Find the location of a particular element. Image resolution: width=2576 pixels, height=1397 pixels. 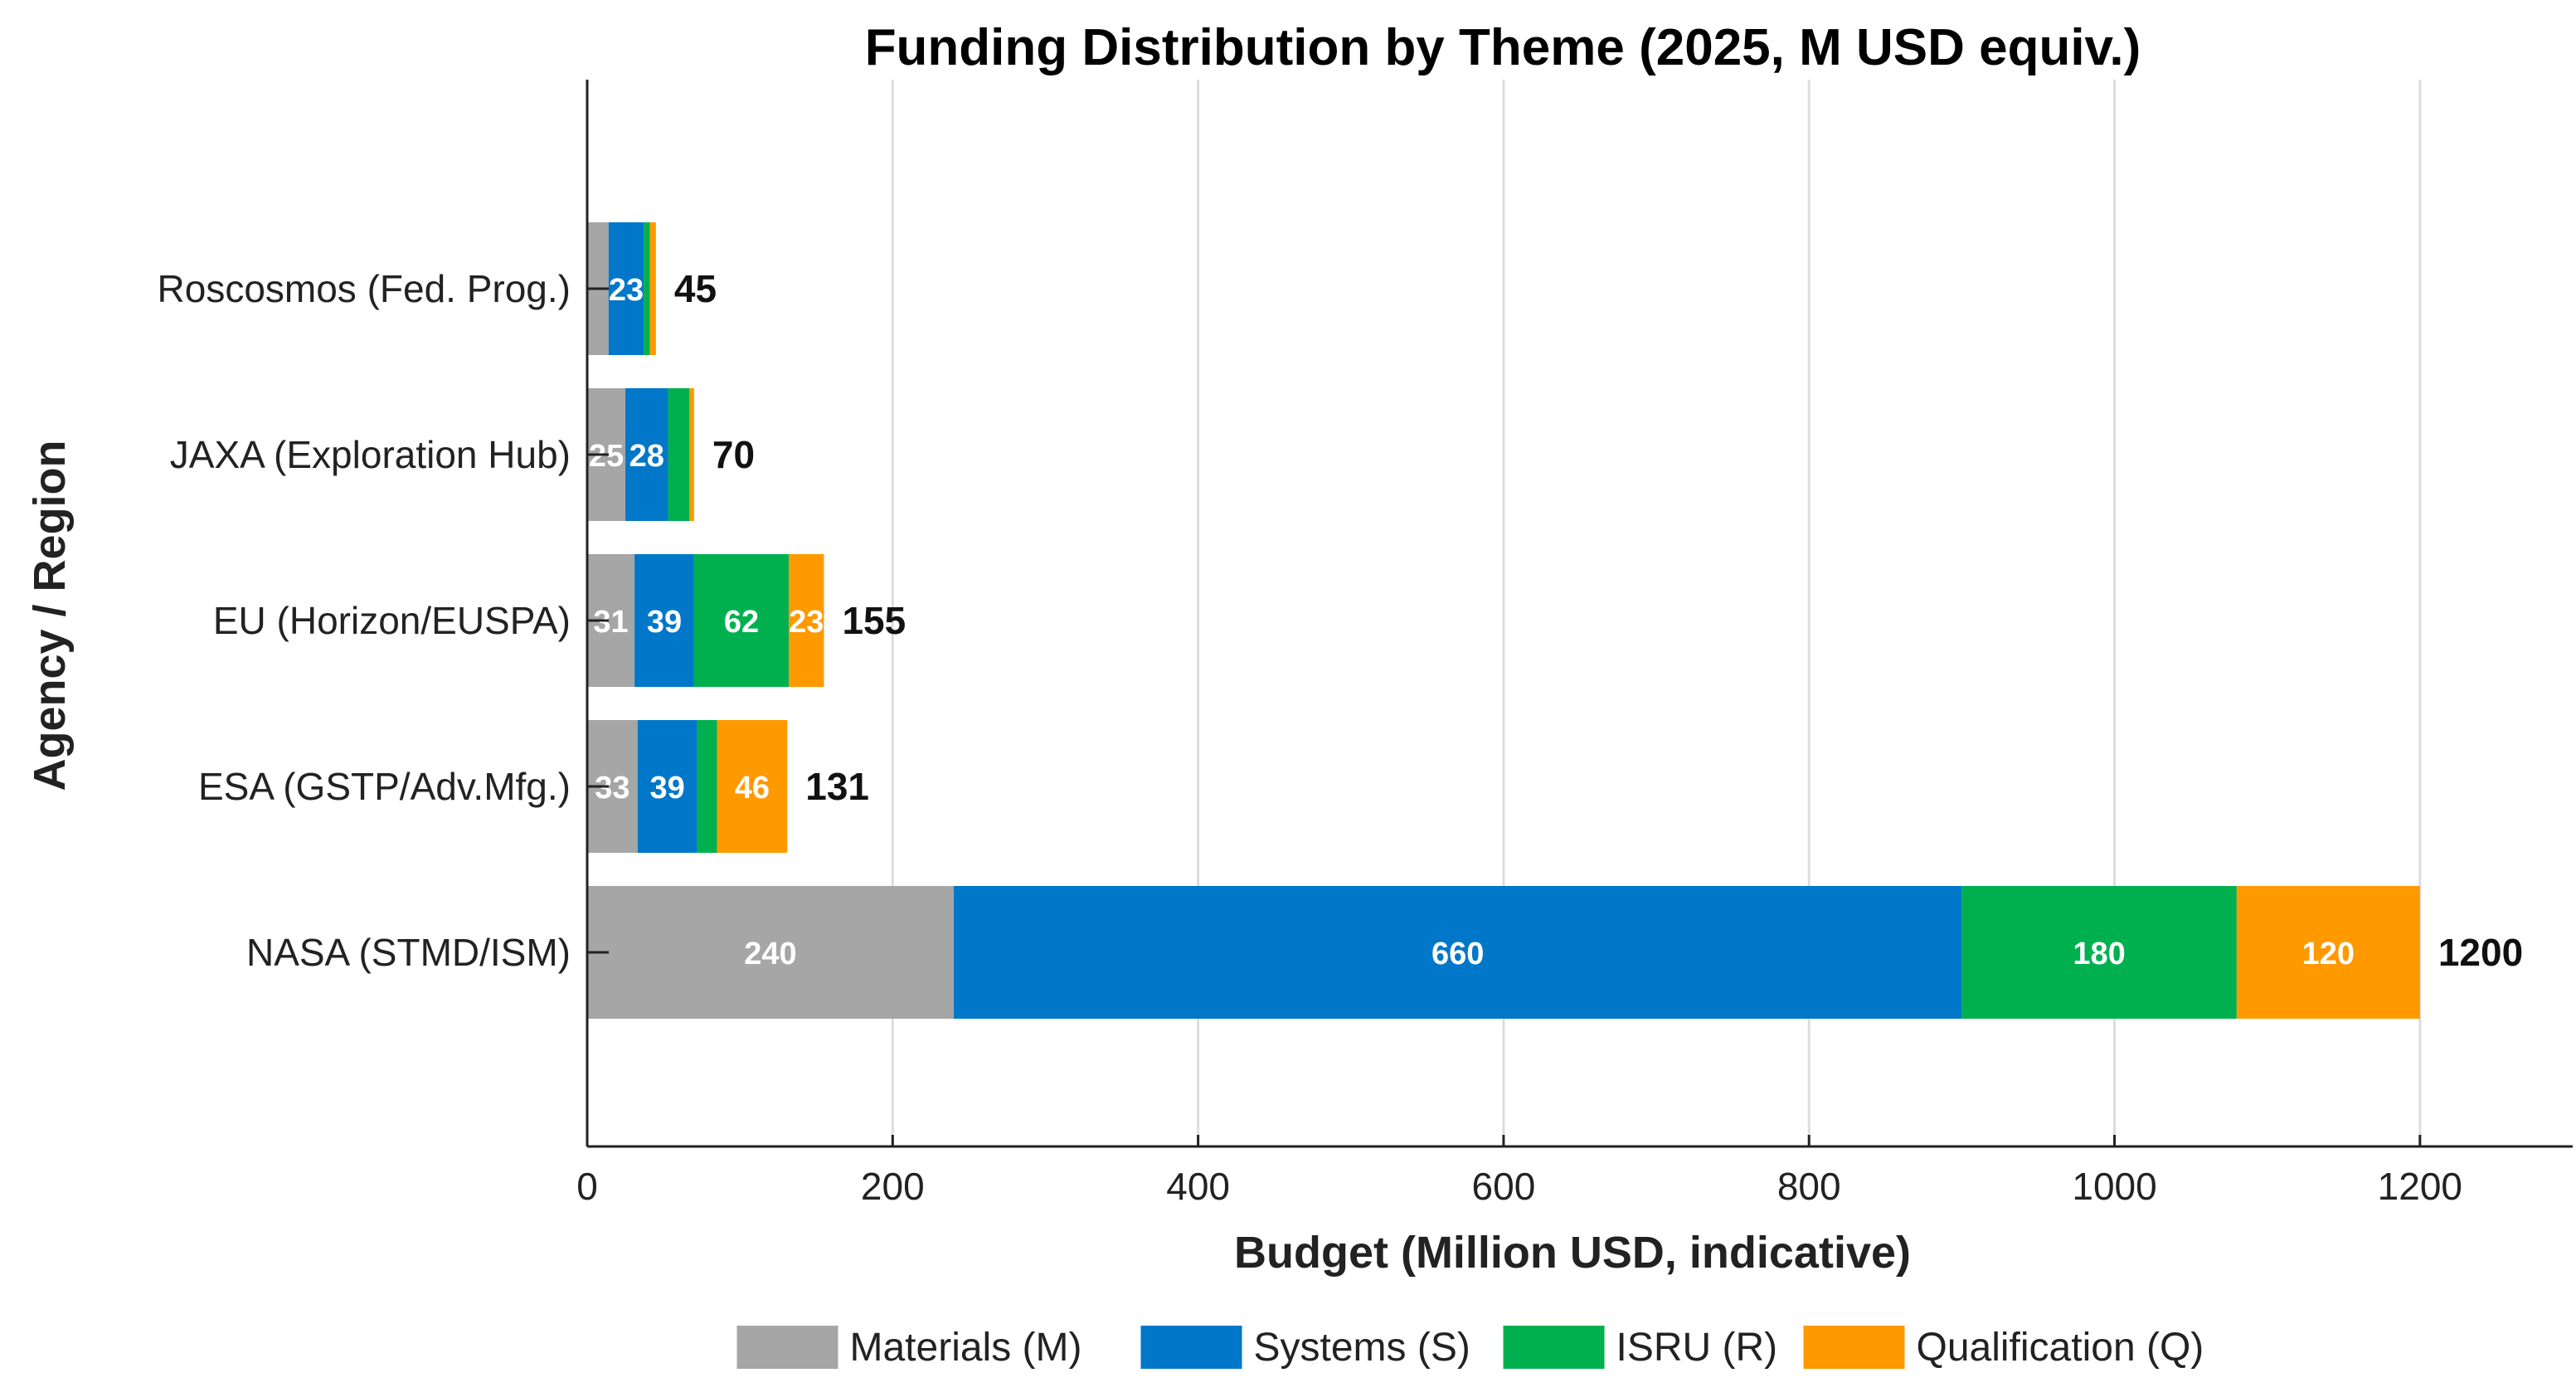

data-label-nasa-stmd-ism-qualification-q: 120 is located at coordinates (2328, 954).